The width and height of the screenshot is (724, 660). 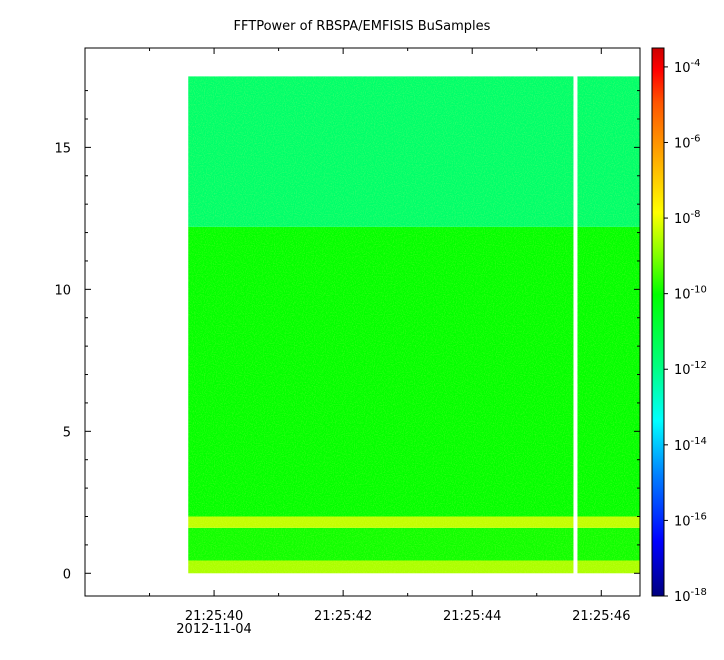 What do you see at coordinates (67, 574) in the screenshot?
I see `y-tick-label: 0` at bounding box center [67, 574].